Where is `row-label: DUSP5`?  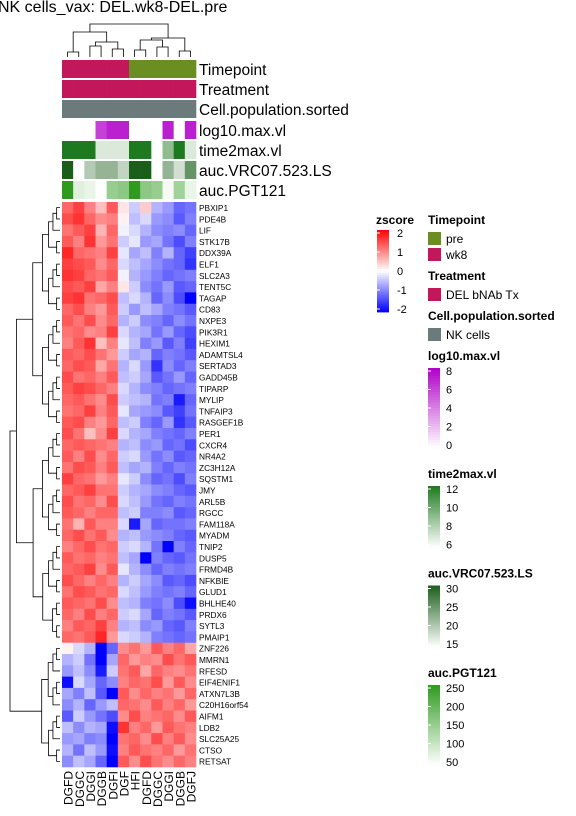 row-label: DUSP5 is located at coordinates (213, 558).